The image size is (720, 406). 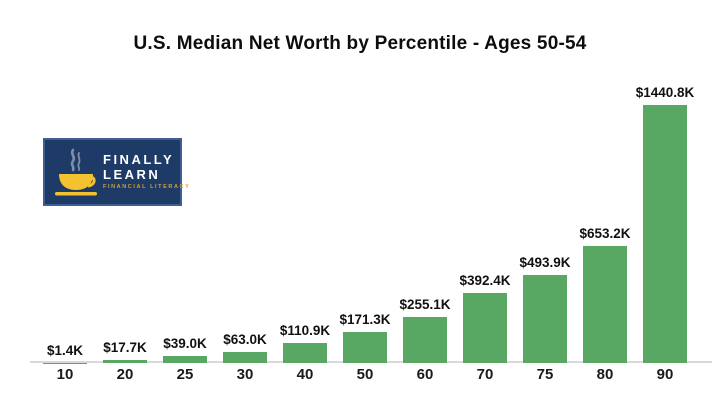 I want to click on x-axis-tick-labels: 10 20 25 30 40 50 60 70 75 80 90, so click(x=365, y=374).